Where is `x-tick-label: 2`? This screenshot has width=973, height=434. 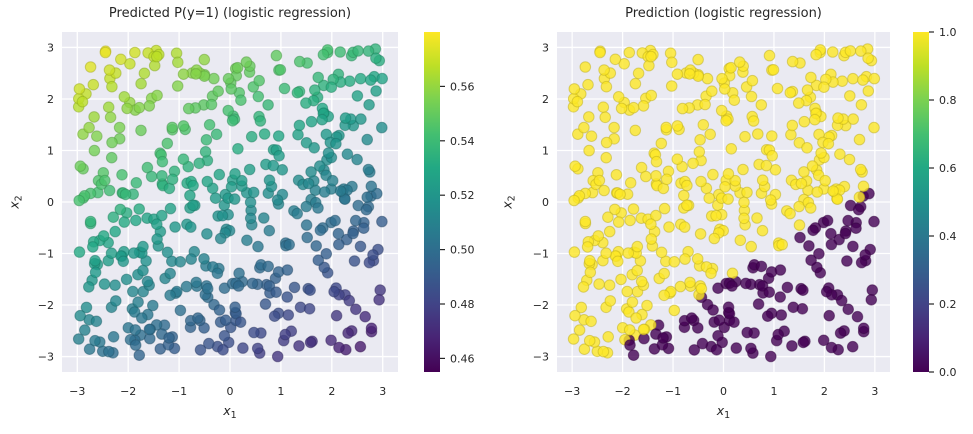
x-tick-label: 2 is located at coordinates (824, 391).